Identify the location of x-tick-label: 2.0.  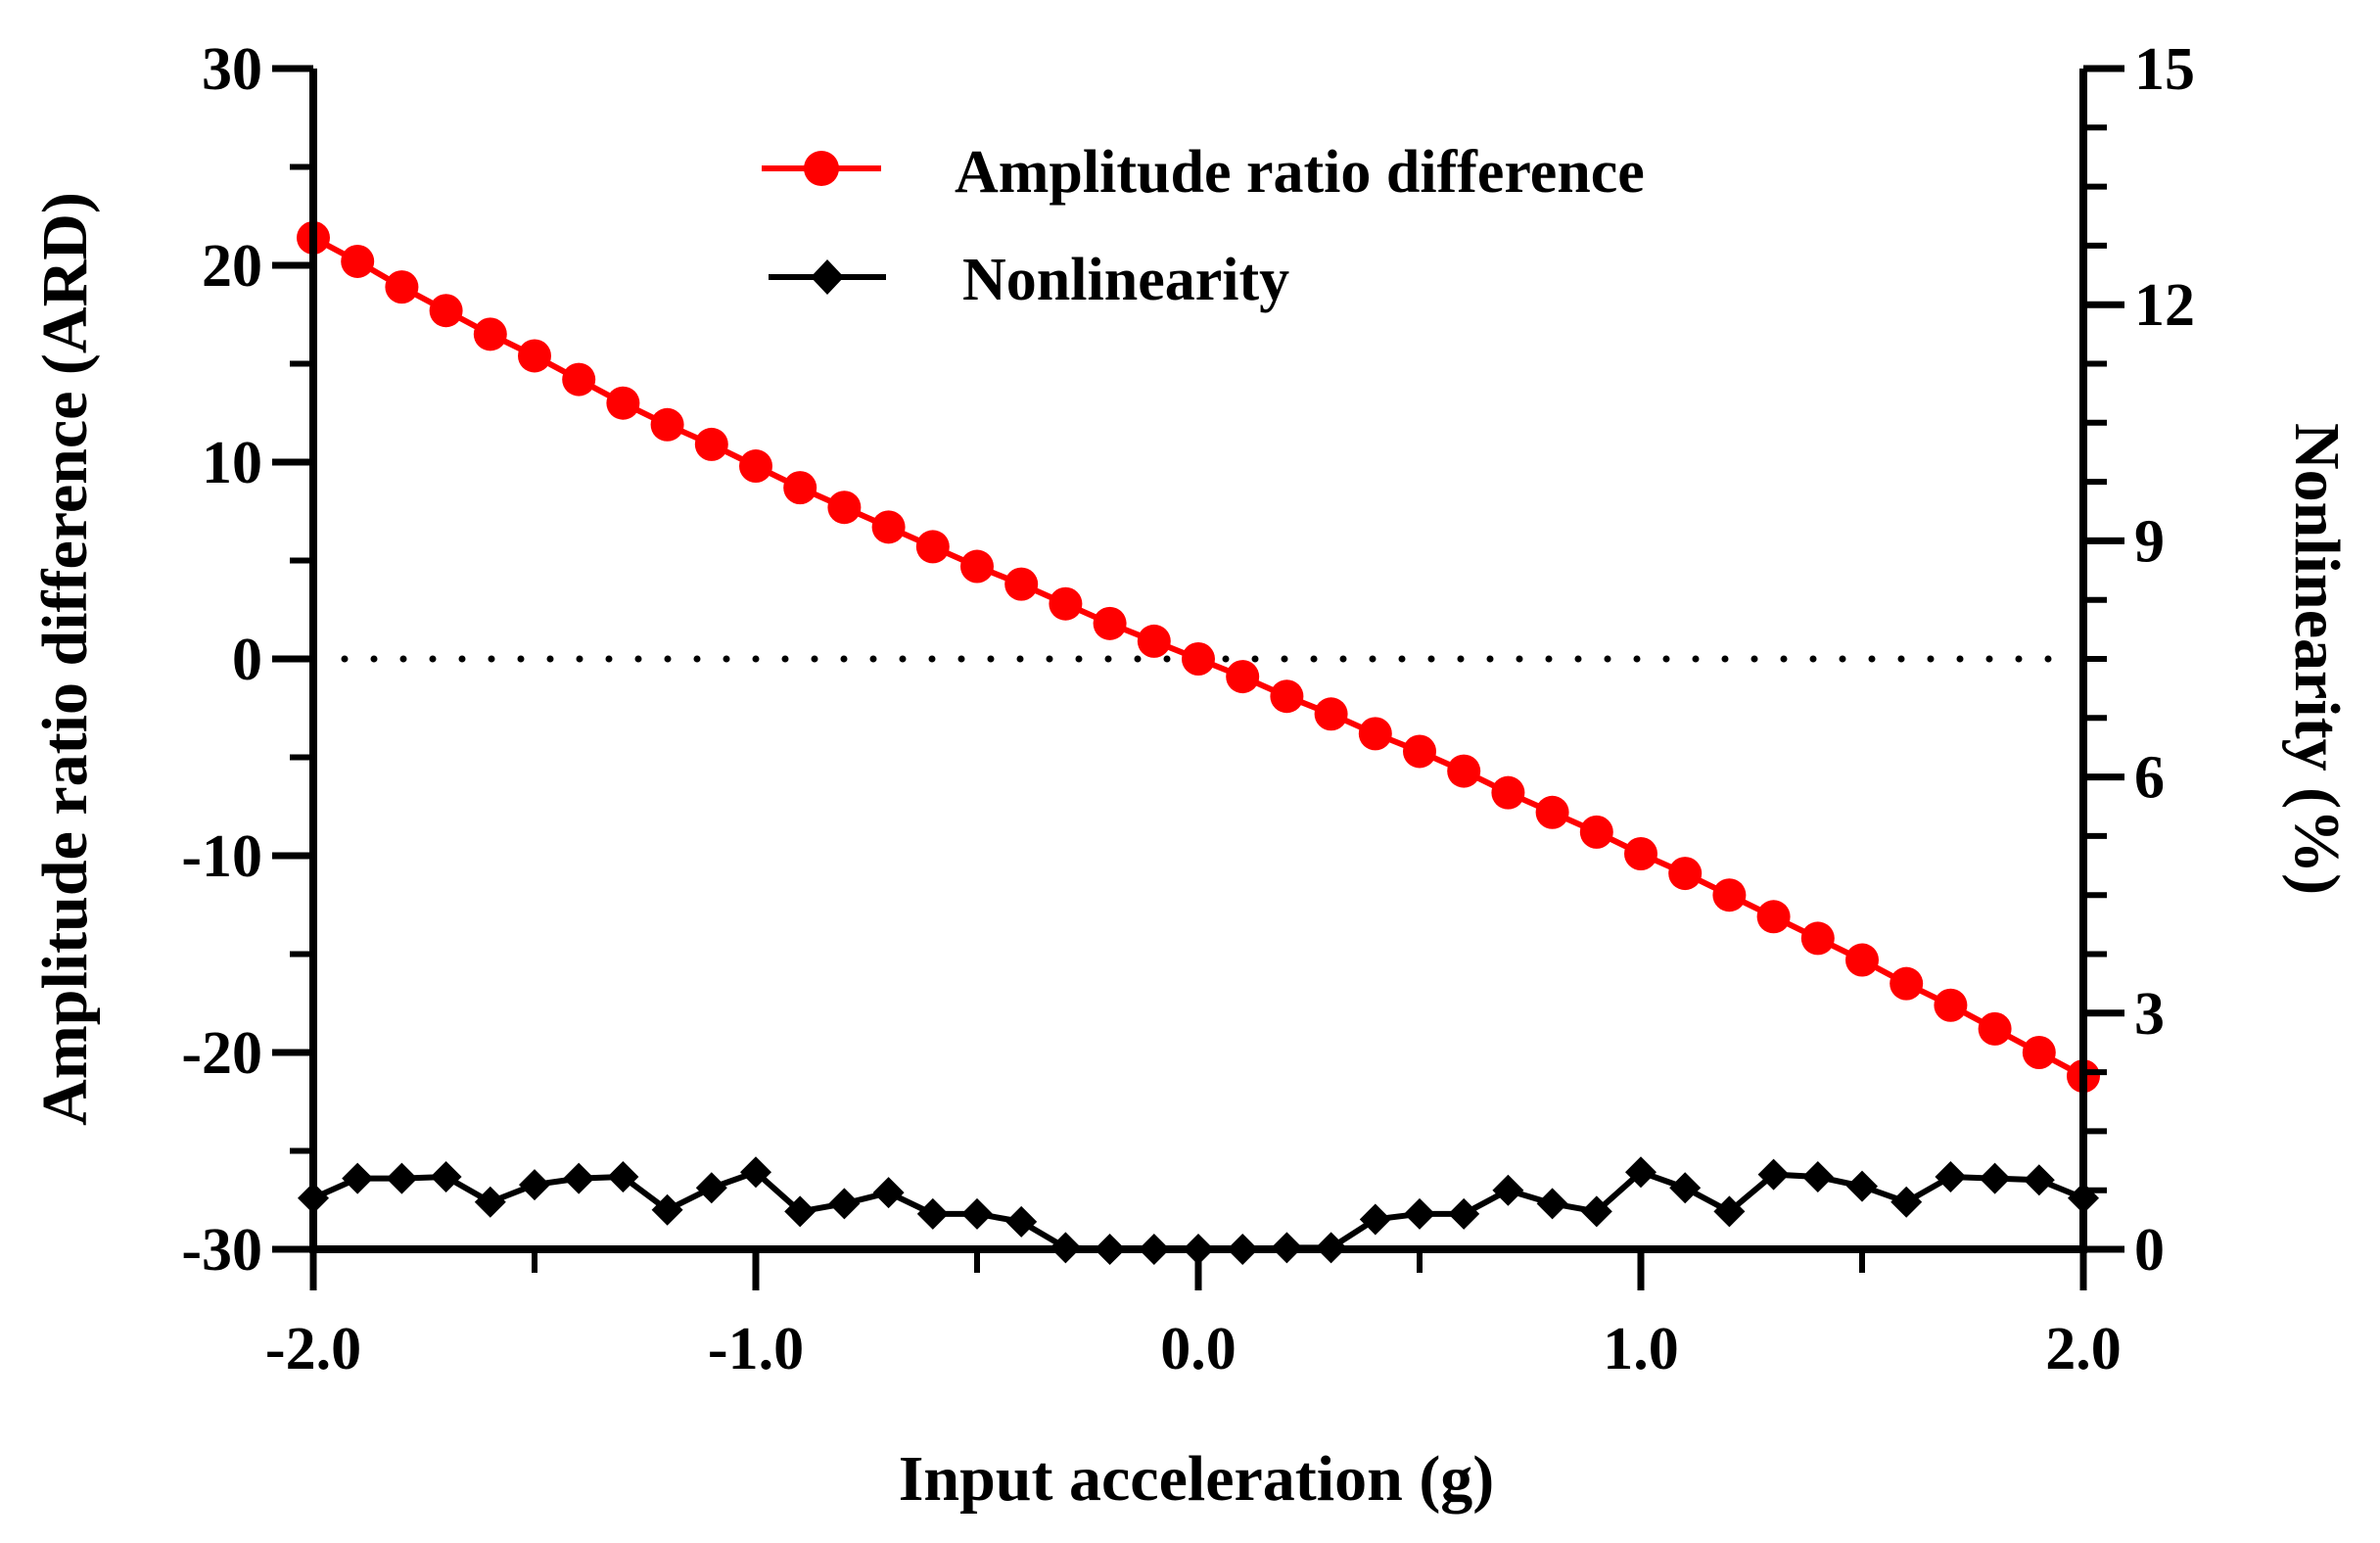
(2083, 1349).